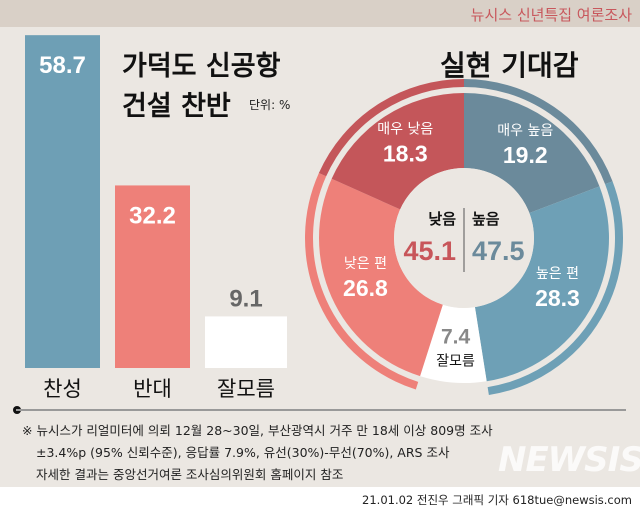 The height and width of the screenshot is (512, 640). I want to click on group-label: 높음, so click(486, 219).